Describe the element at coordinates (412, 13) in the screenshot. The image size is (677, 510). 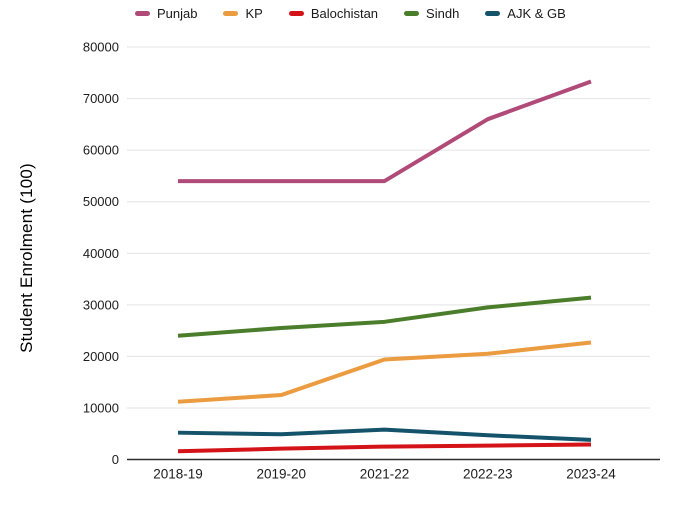
I see `legend-swatch-sindh` at that location.